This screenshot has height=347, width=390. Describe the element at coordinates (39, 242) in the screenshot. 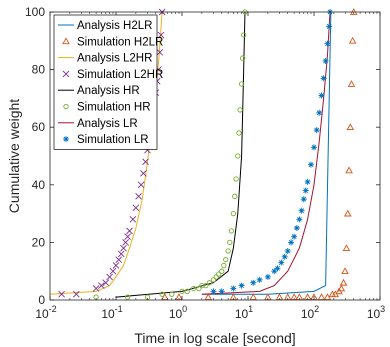

I see `y-tick-label: 20` at that location.